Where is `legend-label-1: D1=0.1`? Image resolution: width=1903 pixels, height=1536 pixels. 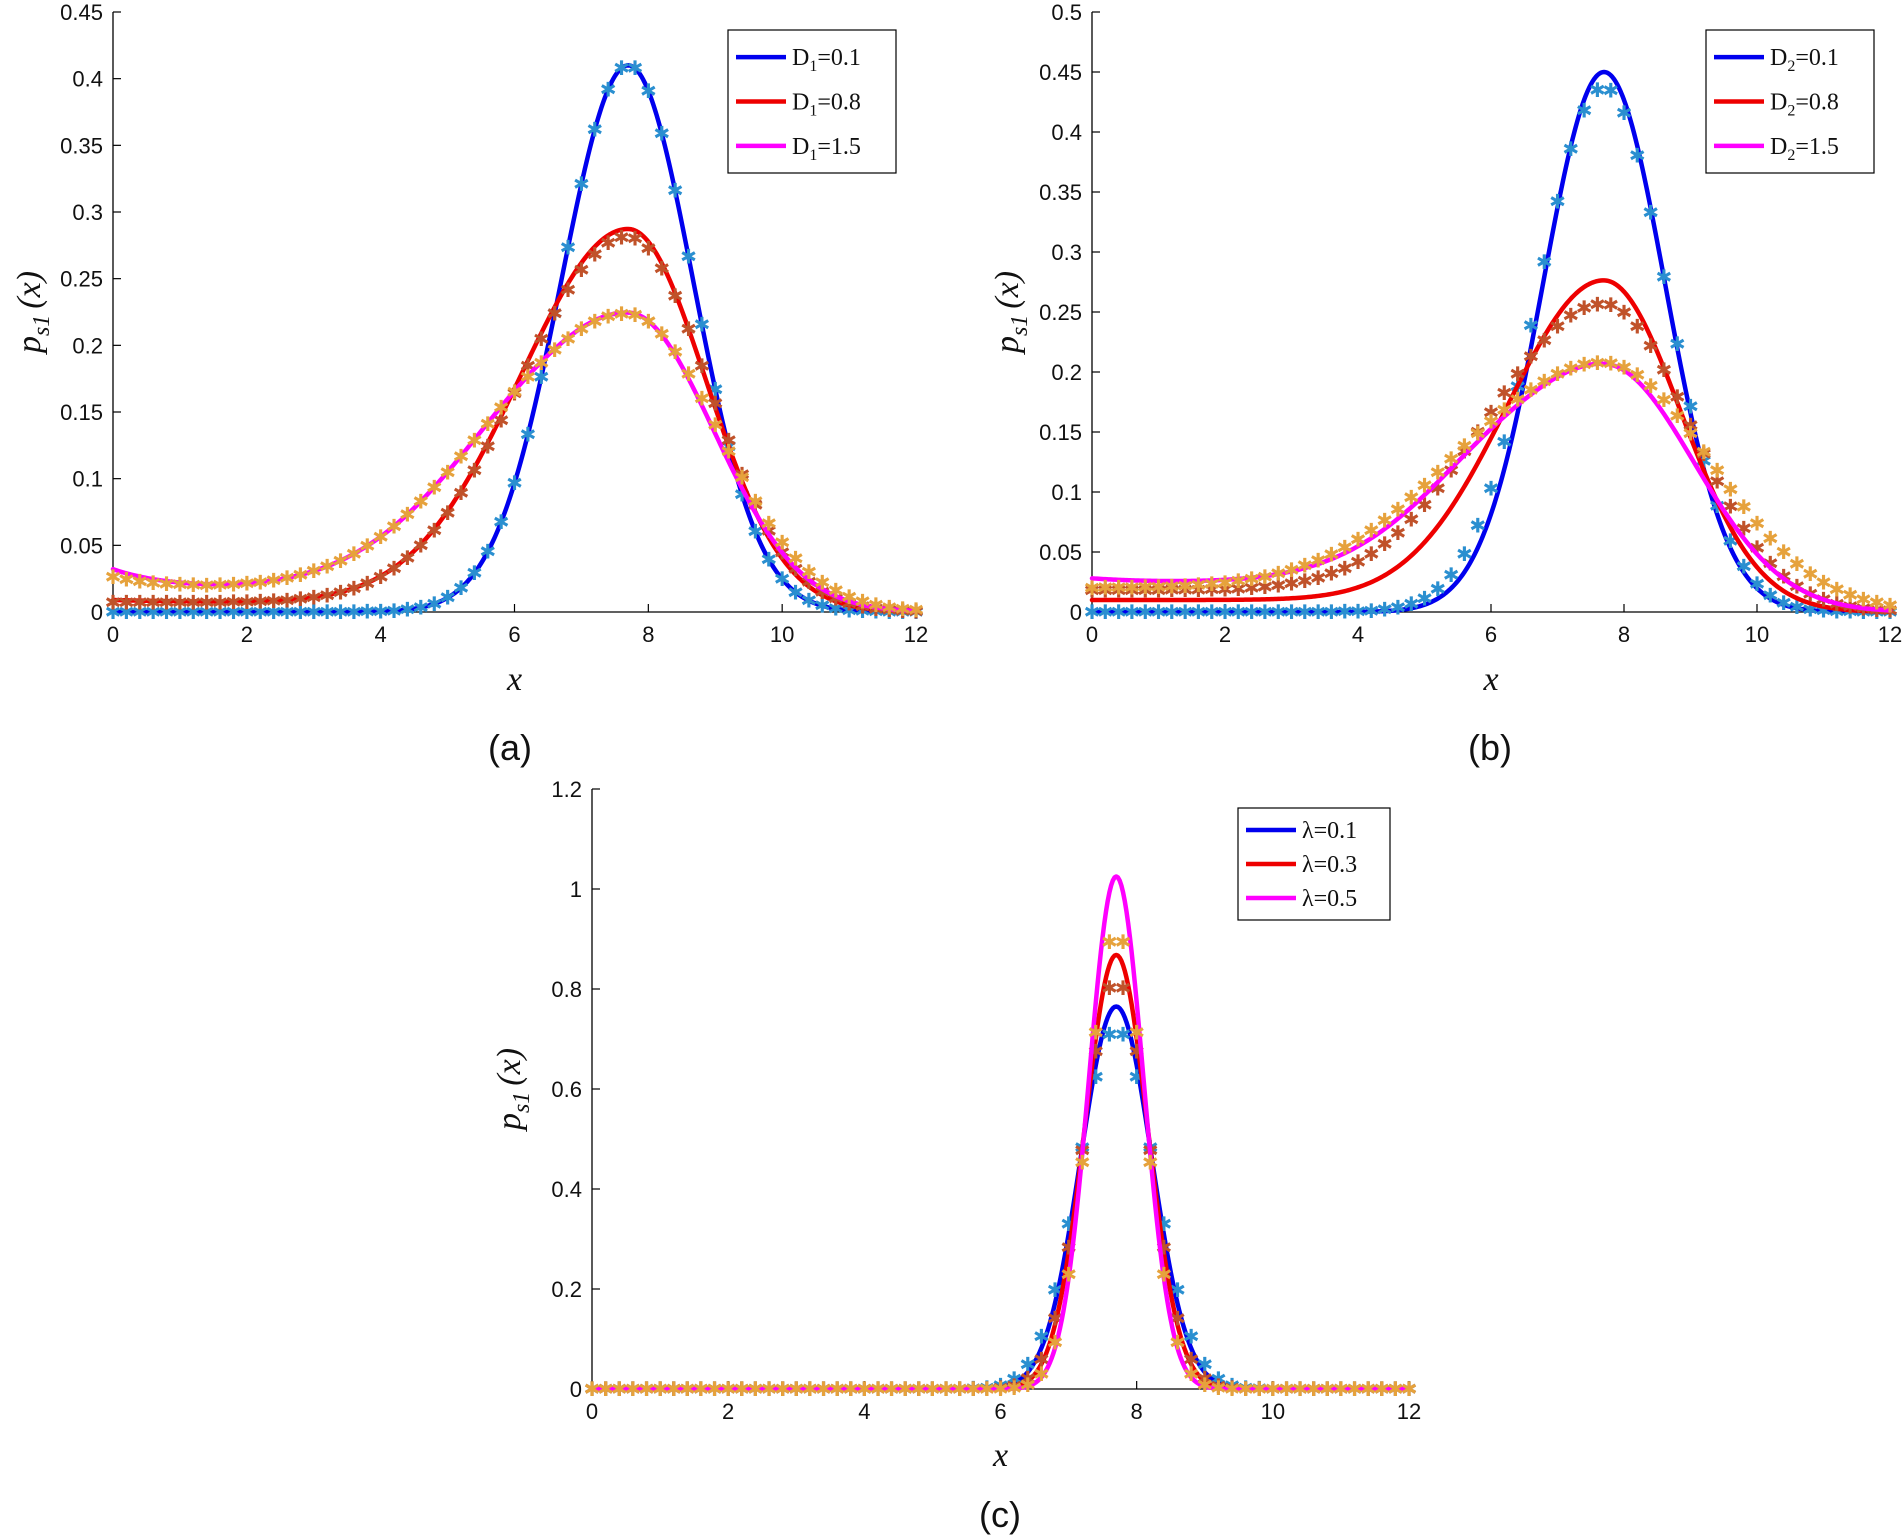 legend-label-1: D1=0.1 is located at coordinates (826, 60).